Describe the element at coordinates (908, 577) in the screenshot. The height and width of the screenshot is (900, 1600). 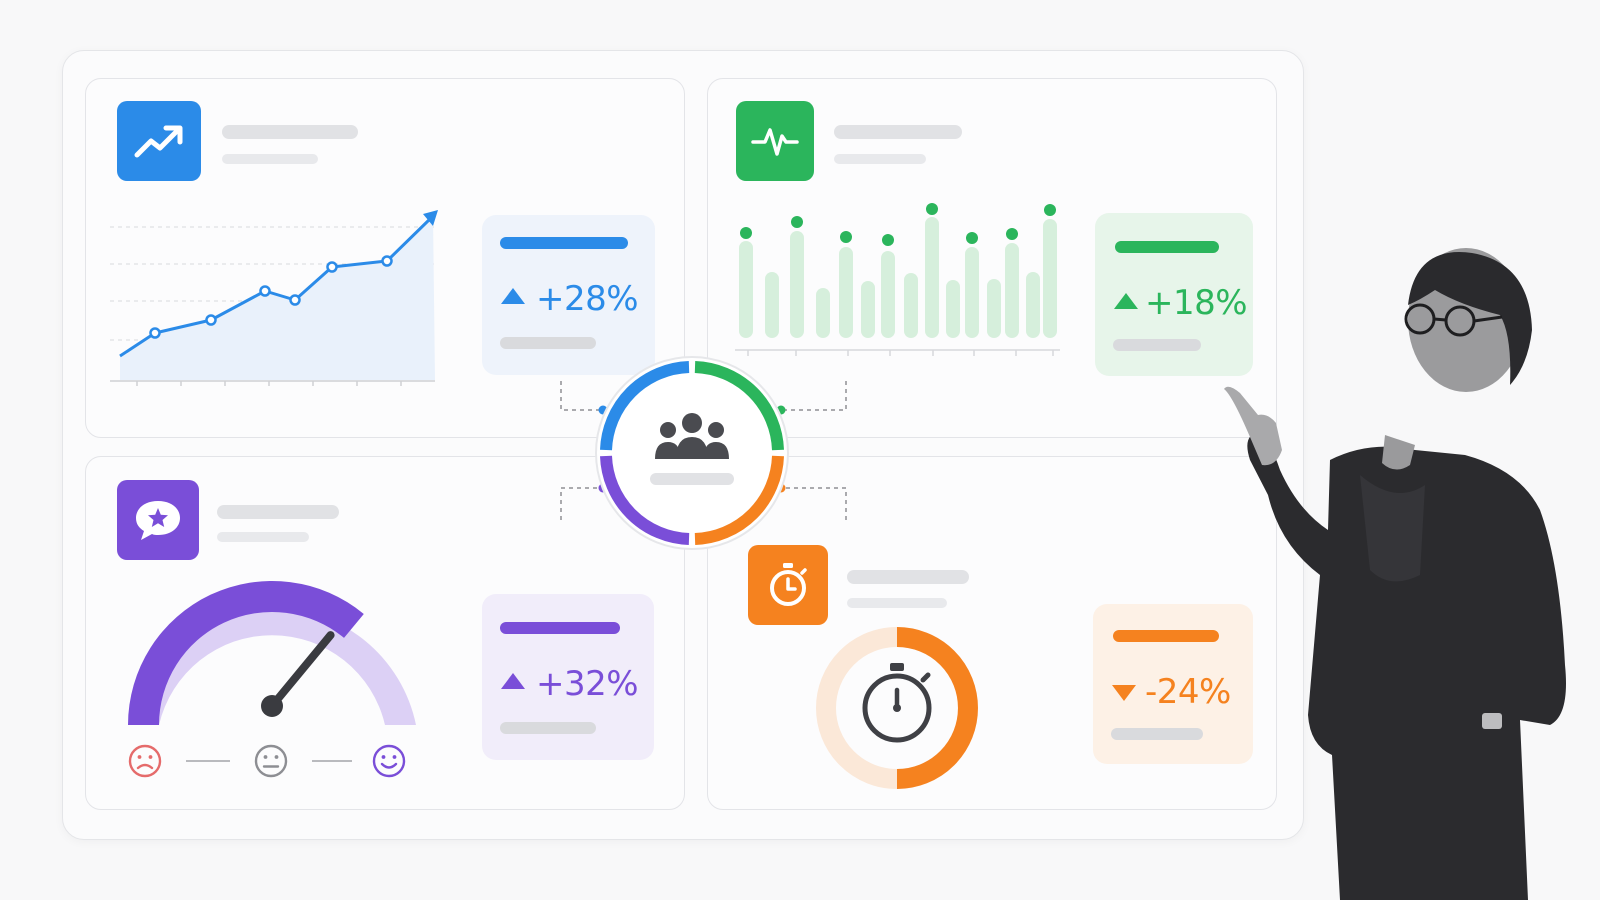
I see `time-title-placeholder` at that location.